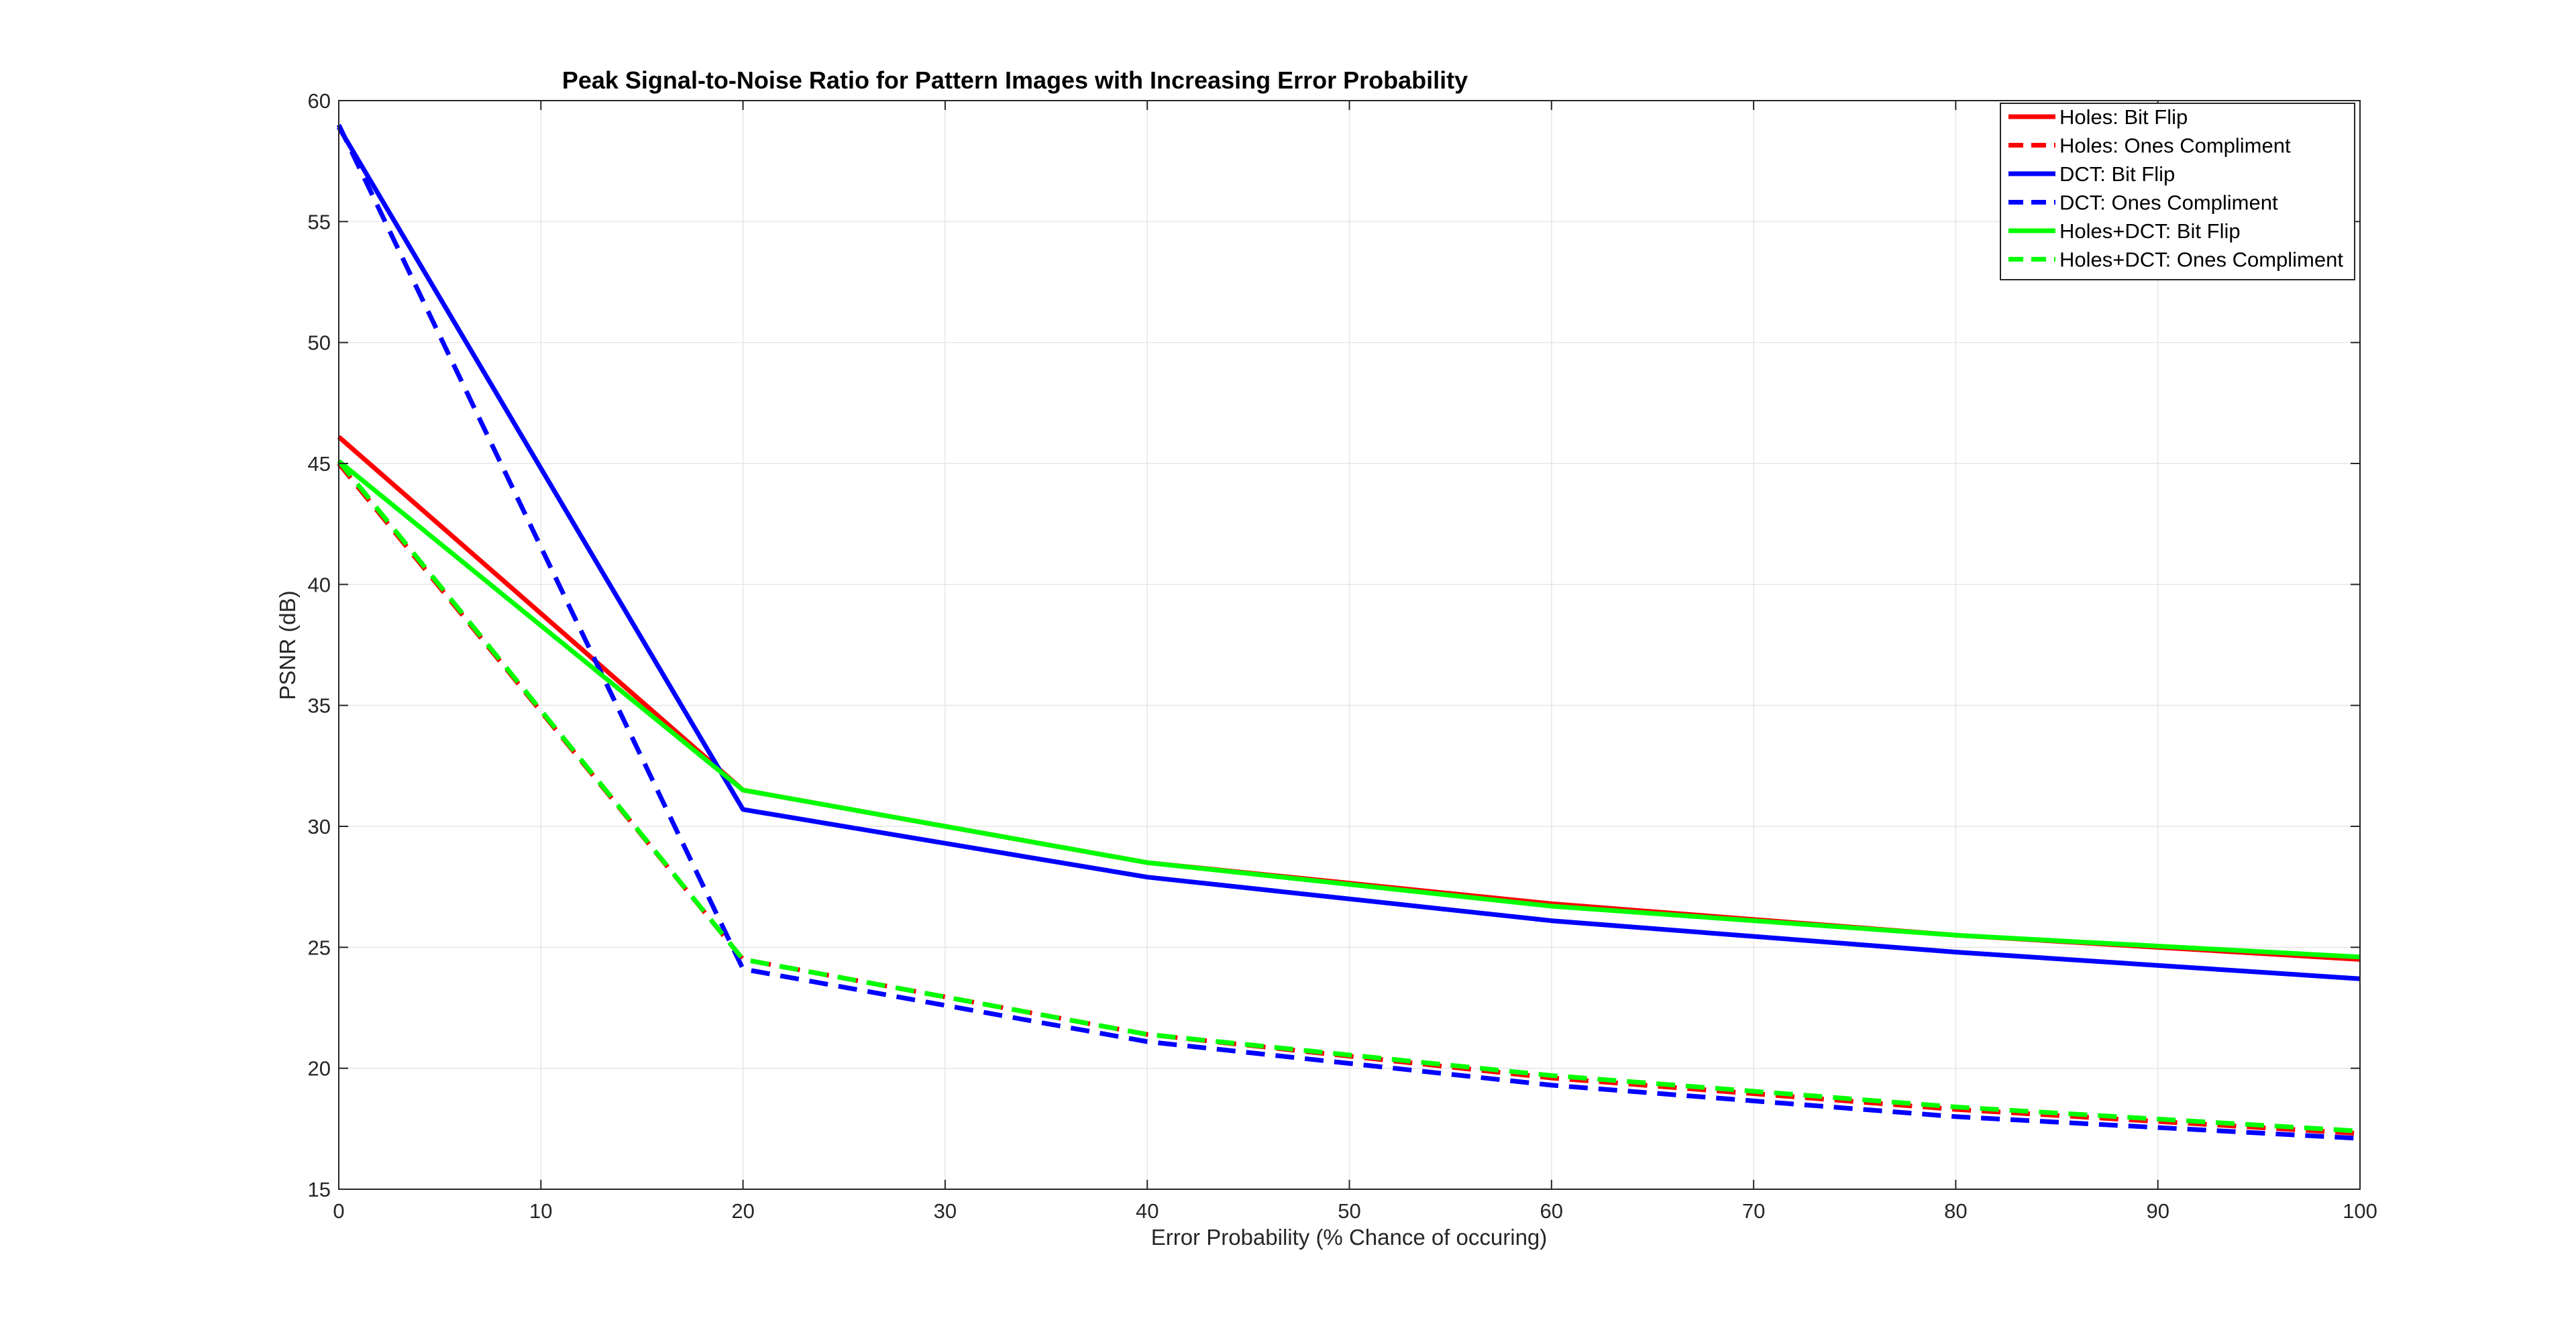 The image size is (2576, 1318). I want to click on x-tick-label: 0, so click(338, 1211).